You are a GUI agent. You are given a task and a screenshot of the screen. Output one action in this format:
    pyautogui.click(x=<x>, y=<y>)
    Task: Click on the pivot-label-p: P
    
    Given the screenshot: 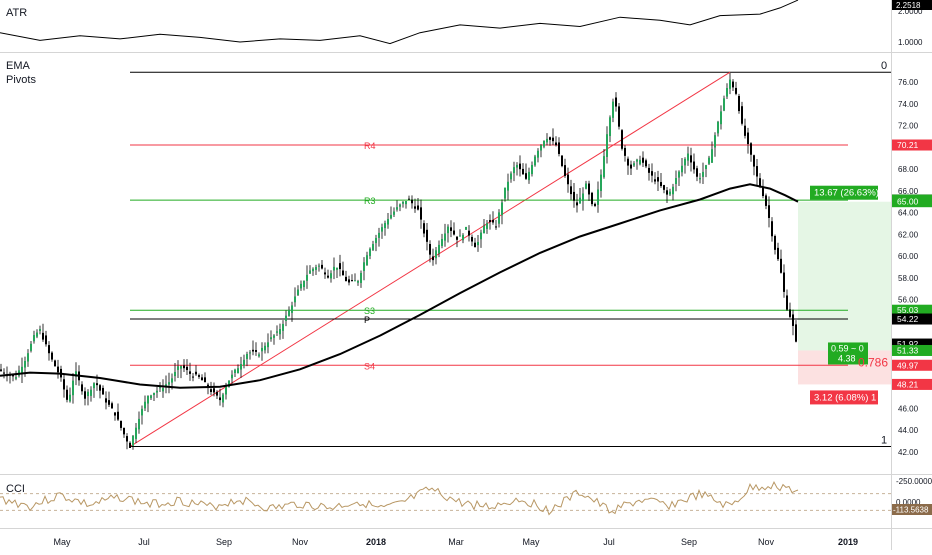 What is the action you would take?
    pyautogui.click(x=367, y=320)
    